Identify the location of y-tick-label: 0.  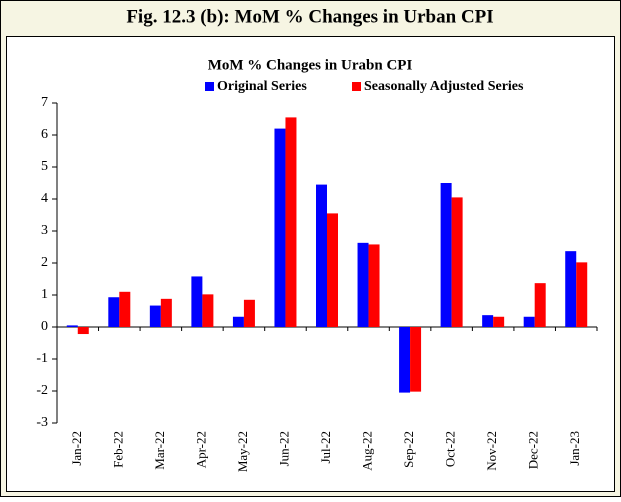
(44, 326).